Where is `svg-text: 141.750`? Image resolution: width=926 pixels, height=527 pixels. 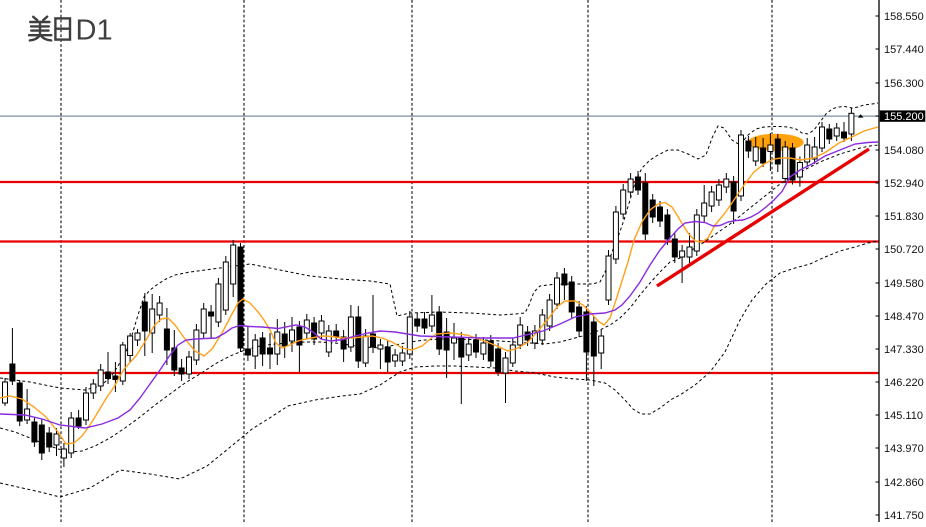
svg-text: 141.750 is located at coordinates (904, 516).